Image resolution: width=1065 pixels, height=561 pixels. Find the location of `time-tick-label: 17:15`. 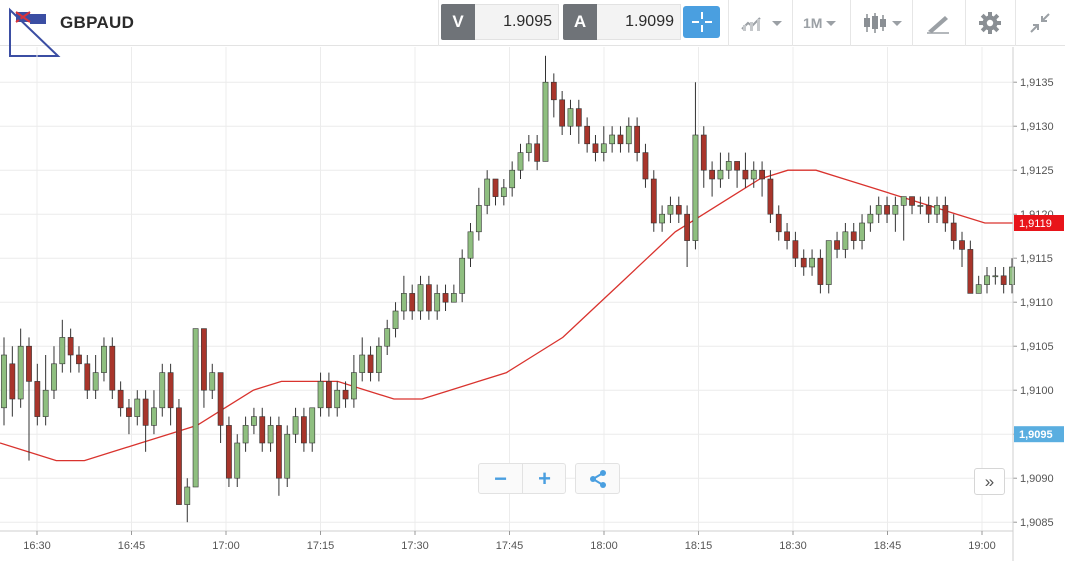

time-tick-label: 17:15 is located at coordinates (321, 546).